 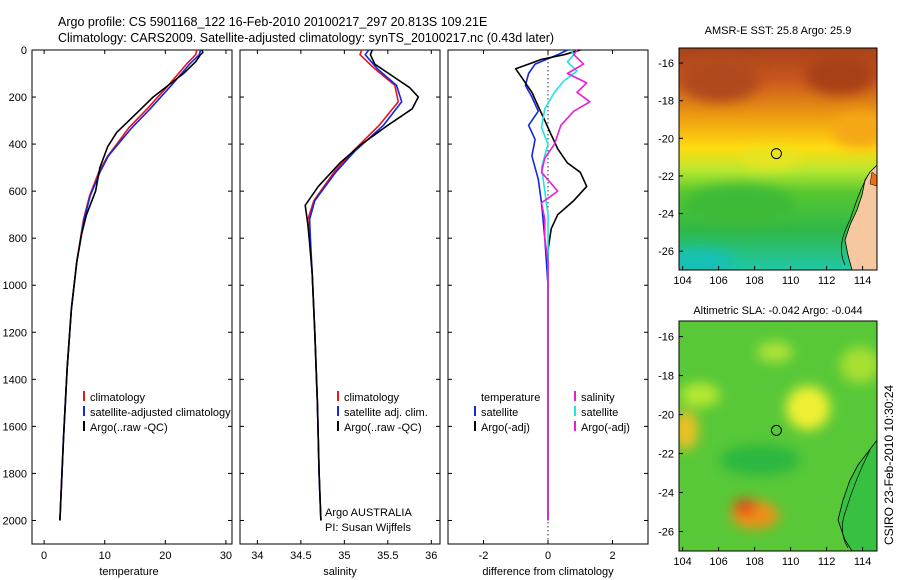 I want to click on temperature-x-tick-label: 0, so click(x=44, y=556).